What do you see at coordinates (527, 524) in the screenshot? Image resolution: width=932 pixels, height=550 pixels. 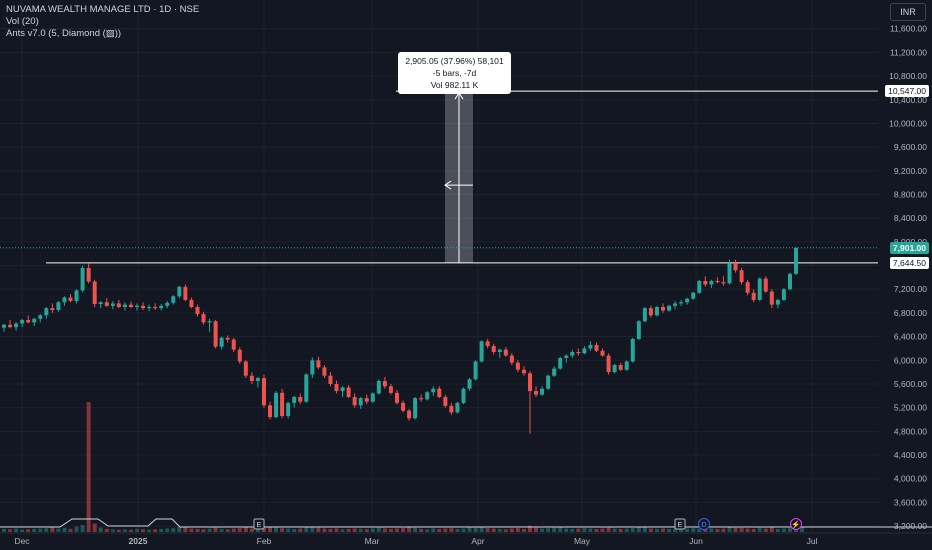 I see `event-markers: E E D ⚡` at bounding box center [527, 524].